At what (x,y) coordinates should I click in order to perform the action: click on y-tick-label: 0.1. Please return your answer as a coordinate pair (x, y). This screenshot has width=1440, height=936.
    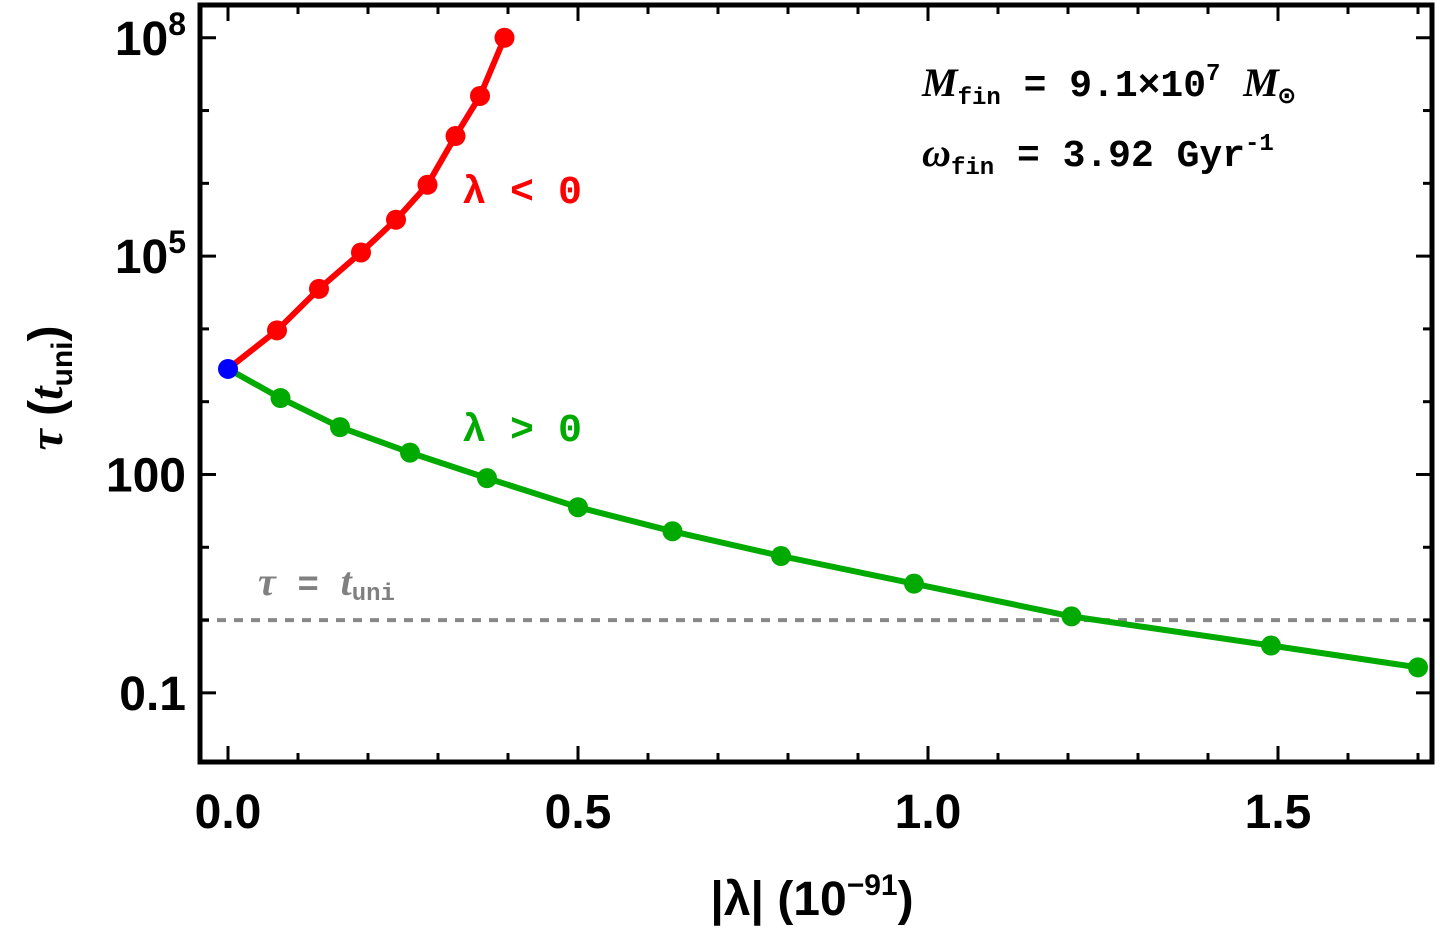
    Looking at the image, I should click on (152, 694).